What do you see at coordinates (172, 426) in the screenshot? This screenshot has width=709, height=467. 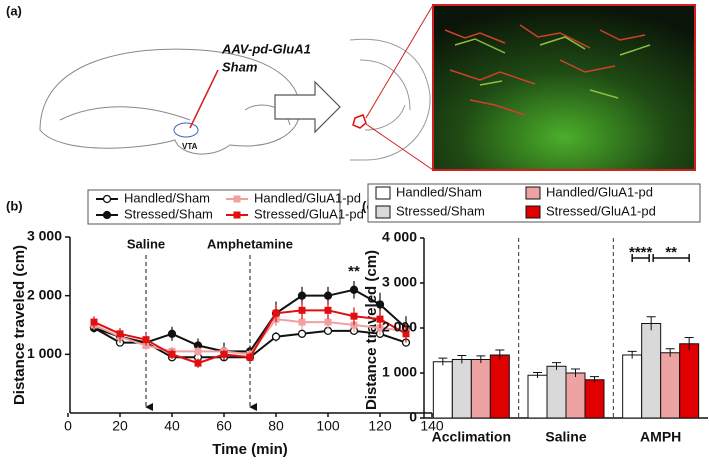 I see `x-tick-label: 40` at bounding box center [172, 426].